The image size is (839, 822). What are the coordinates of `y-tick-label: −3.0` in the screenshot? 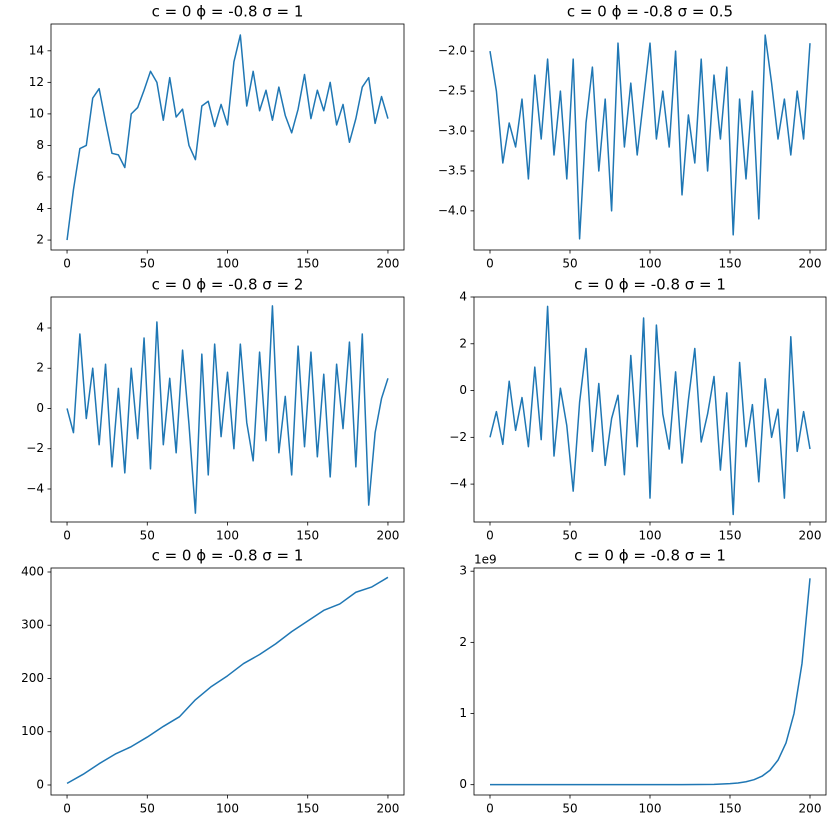 It's located at (452, 131).